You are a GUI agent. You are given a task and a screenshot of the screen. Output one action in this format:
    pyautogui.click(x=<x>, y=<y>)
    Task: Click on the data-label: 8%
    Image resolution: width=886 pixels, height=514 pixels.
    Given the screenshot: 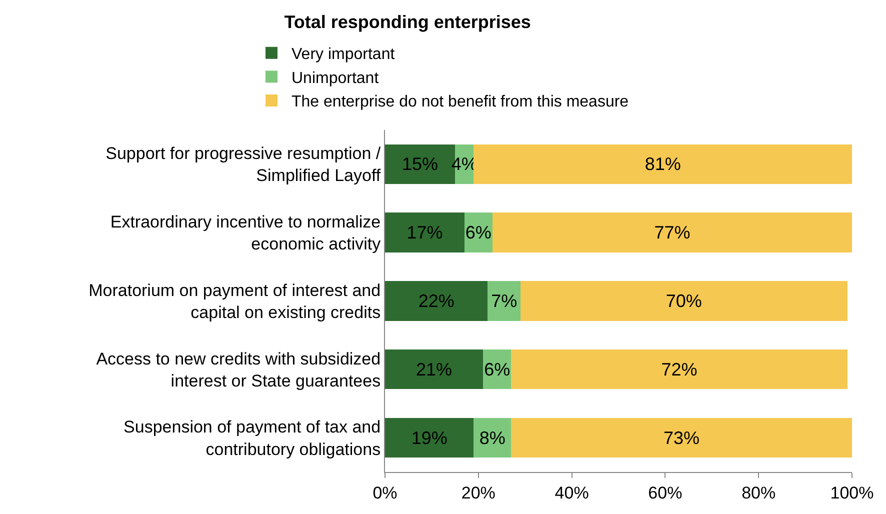 What is the action you would take?
    pyautogui.click(x=492, y=438)
    